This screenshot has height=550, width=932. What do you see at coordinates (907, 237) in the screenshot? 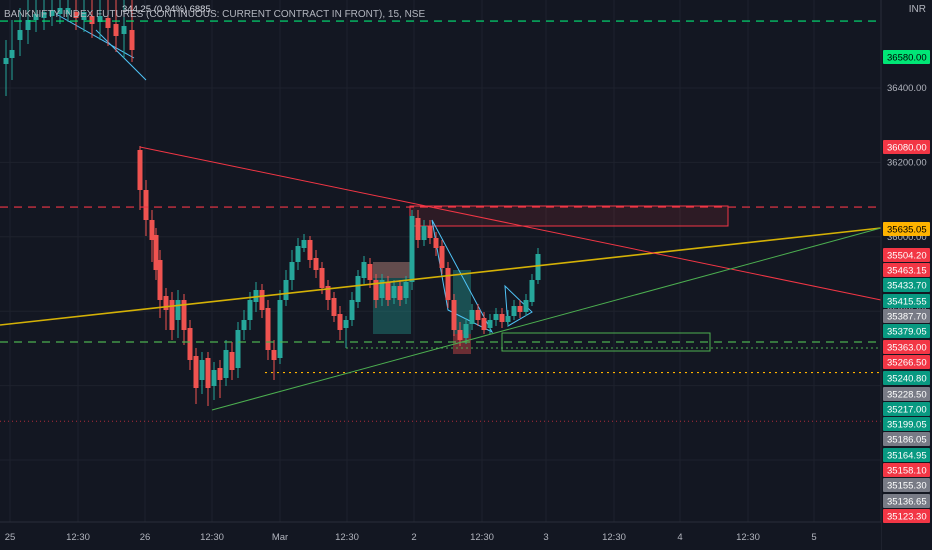
I see `price-tick: 36000.00` at bounding box center [907, 237].